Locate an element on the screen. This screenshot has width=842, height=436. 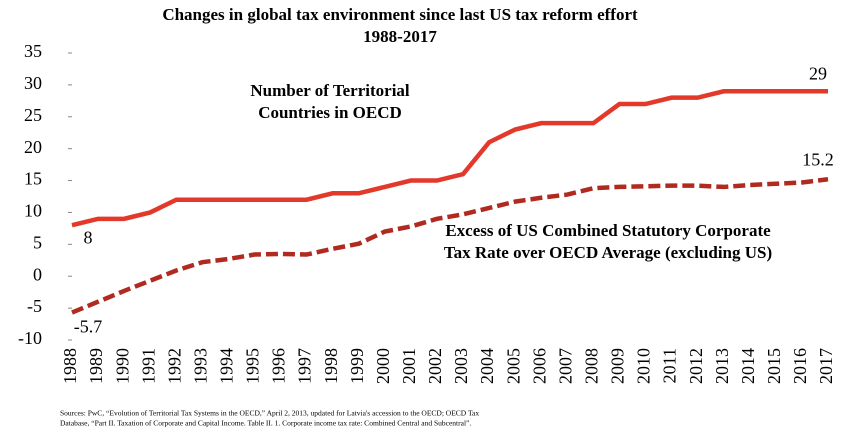
y-tick-label: 35 is located at coordinates (33, 51).